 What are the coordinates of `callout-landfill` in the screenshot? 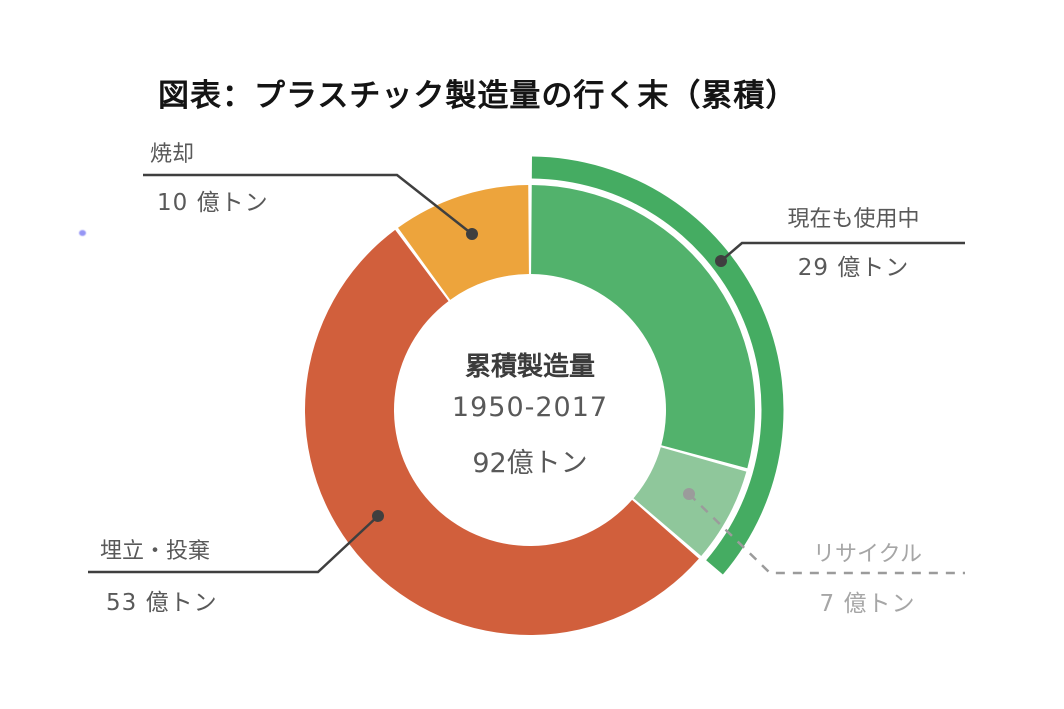 It's located at (236, 542).